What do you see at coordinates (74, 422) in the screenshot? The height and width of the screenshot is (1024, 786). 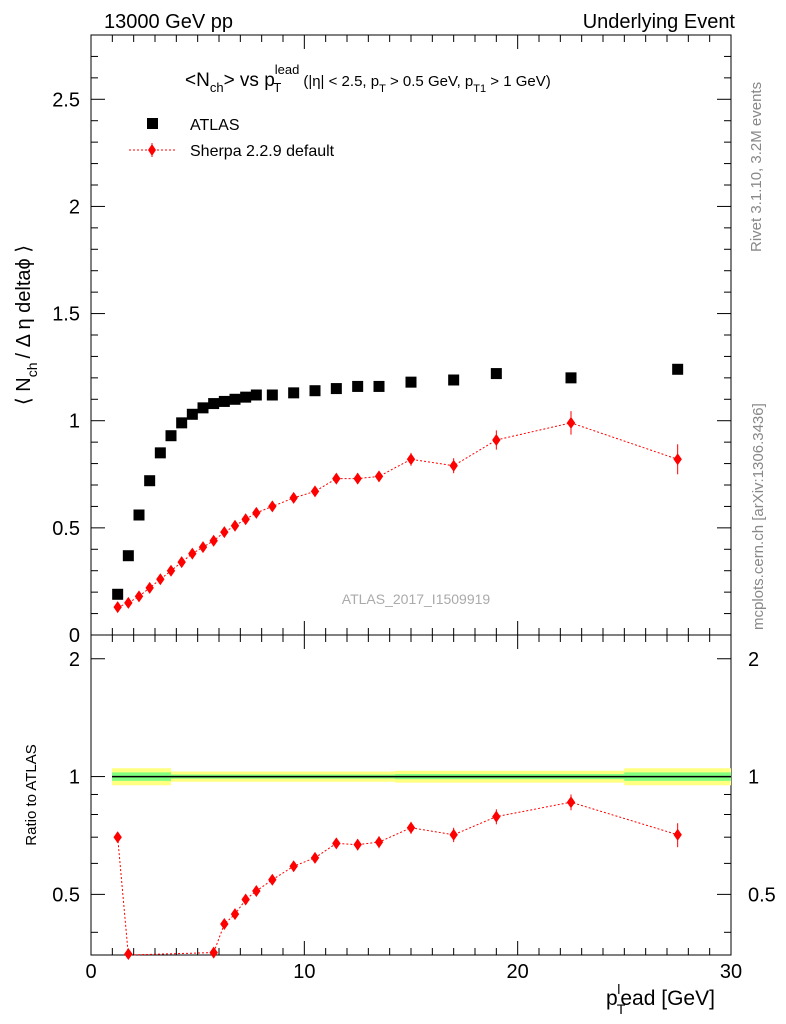 I see `main-y-tick-label: 1` at bounding box center [74, 422].